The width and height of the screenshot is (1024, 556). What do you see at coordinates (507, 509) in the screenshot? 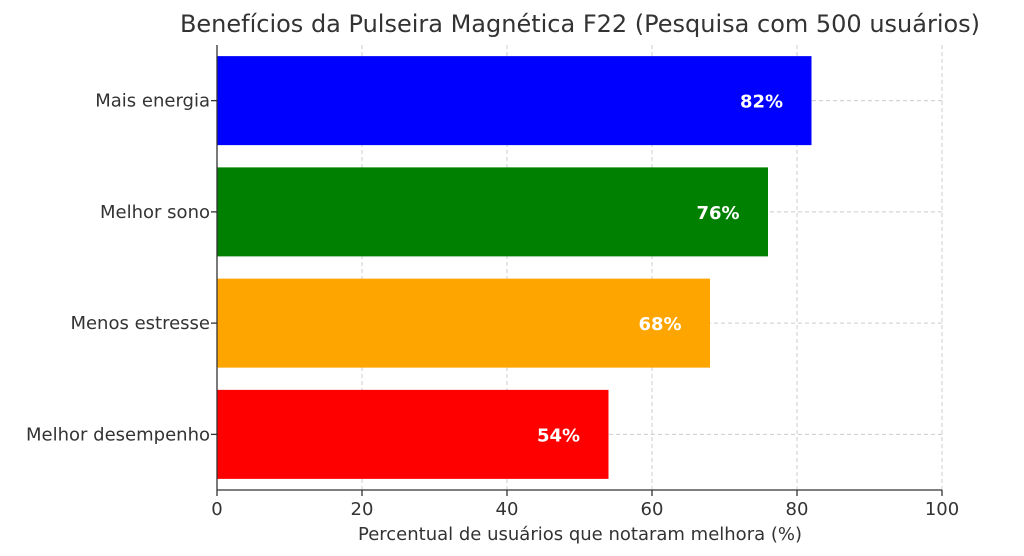
I see `x-tick-label: 40` at bounding box center [507, 509].